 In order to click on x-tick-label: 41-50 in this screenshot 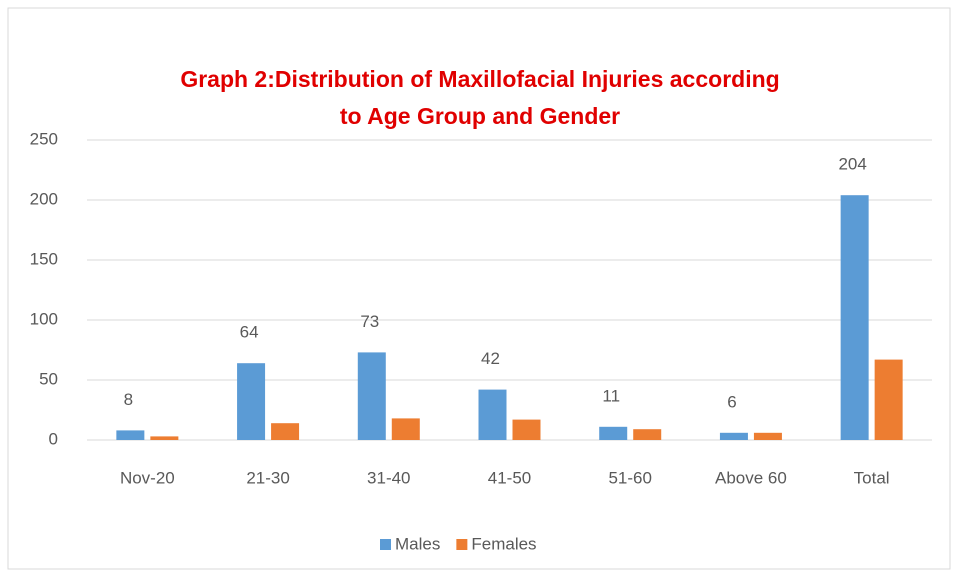, I will do `click(509, 477)`.